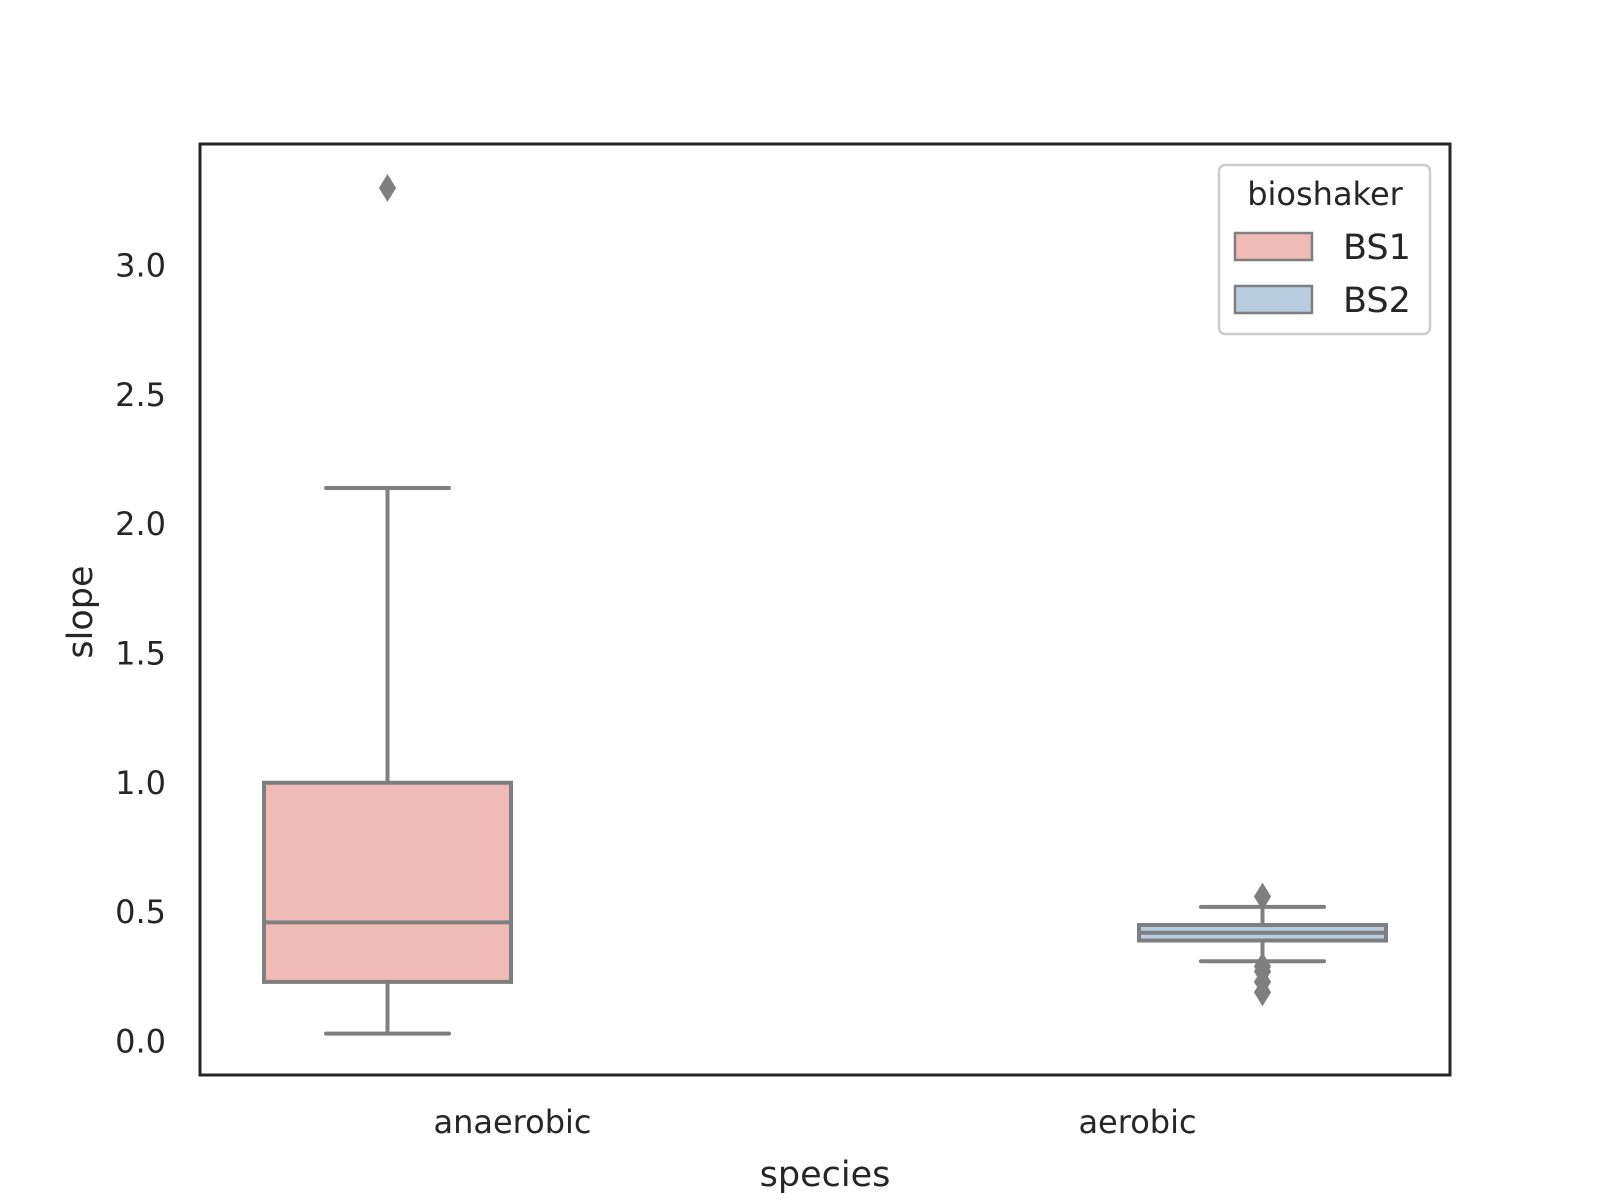 This screenshot has height=1204, width=1600. I want to click on y-tick-label: 0.5, so click(140, 912).